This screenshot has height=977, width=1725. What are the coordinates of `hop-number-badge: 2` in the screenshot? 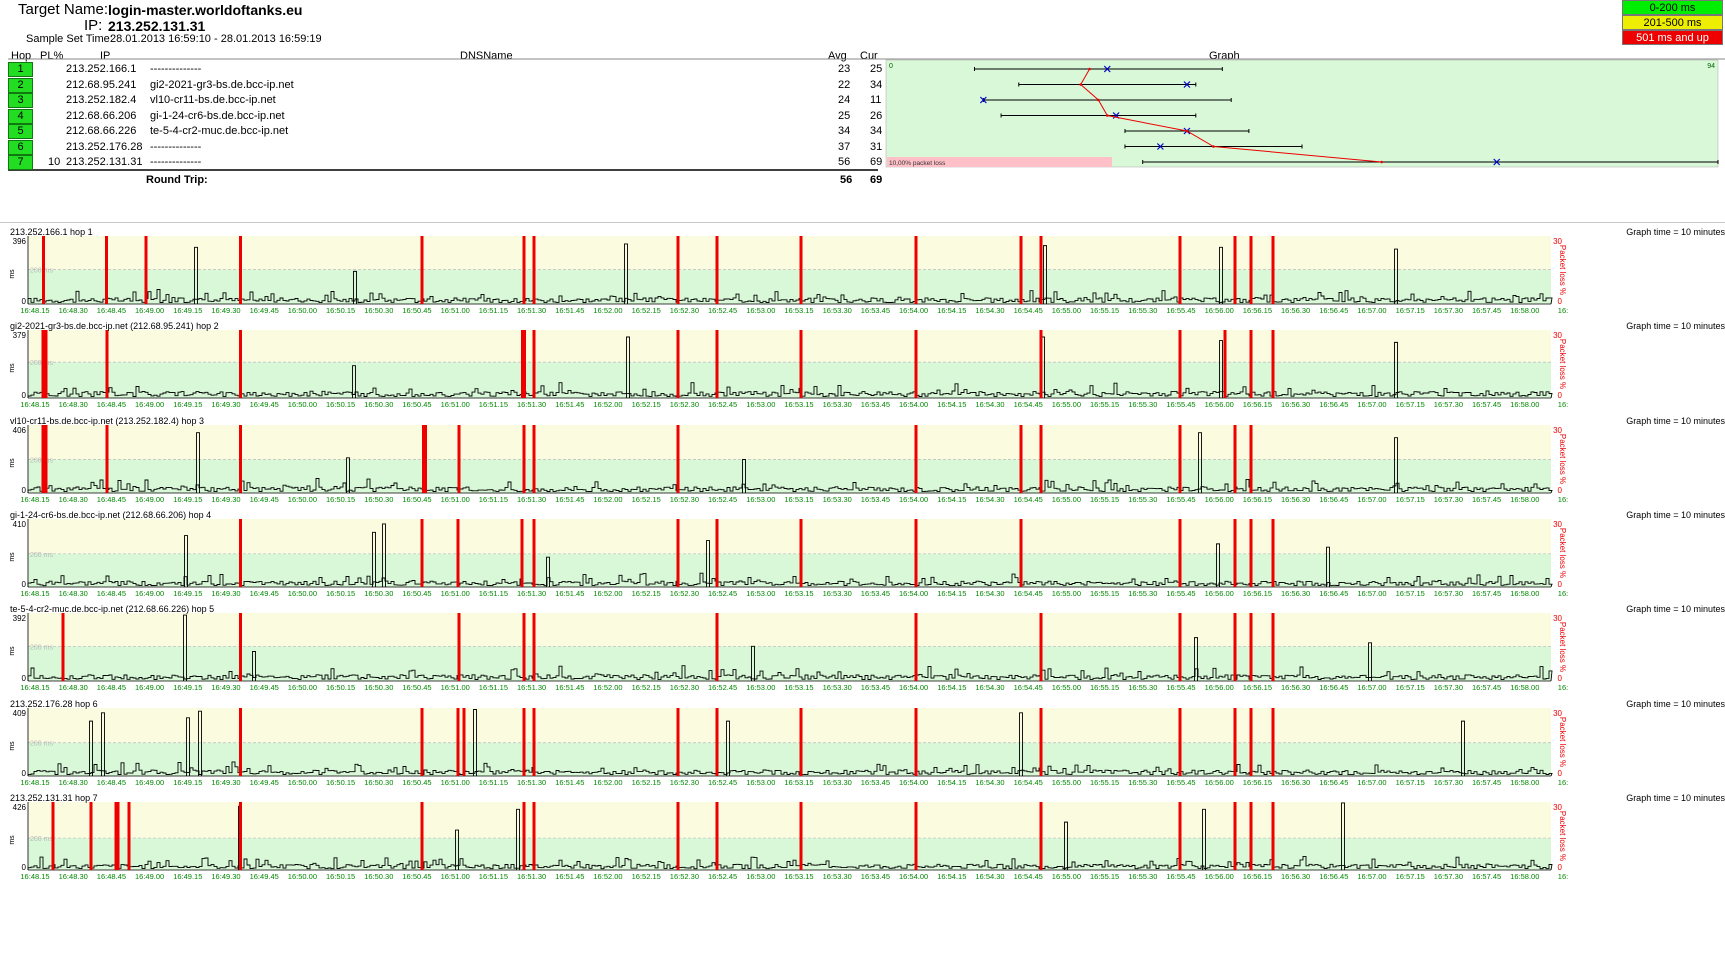 It's located at (20, 85).